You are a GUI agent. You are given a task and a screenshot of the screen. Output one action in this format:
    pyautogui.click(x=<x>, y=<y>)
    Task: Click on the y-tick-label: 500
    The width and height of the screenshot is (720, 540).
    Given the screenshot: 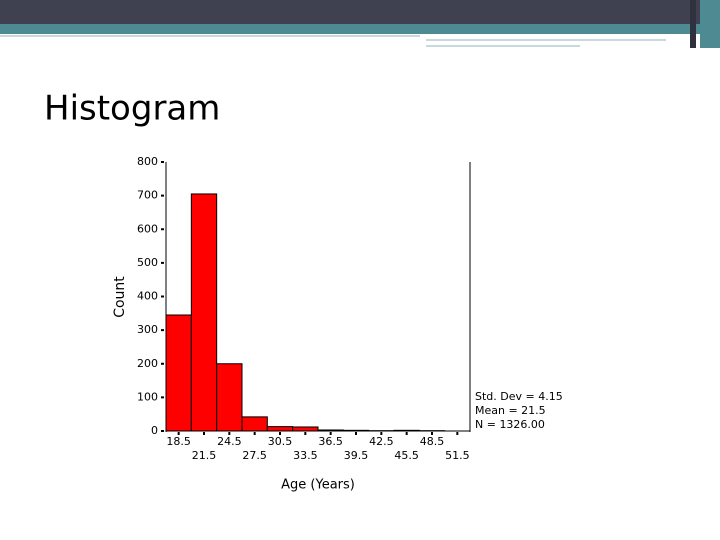 What is the action you would take?
    pyautogui.click(x=147, y=262)
    